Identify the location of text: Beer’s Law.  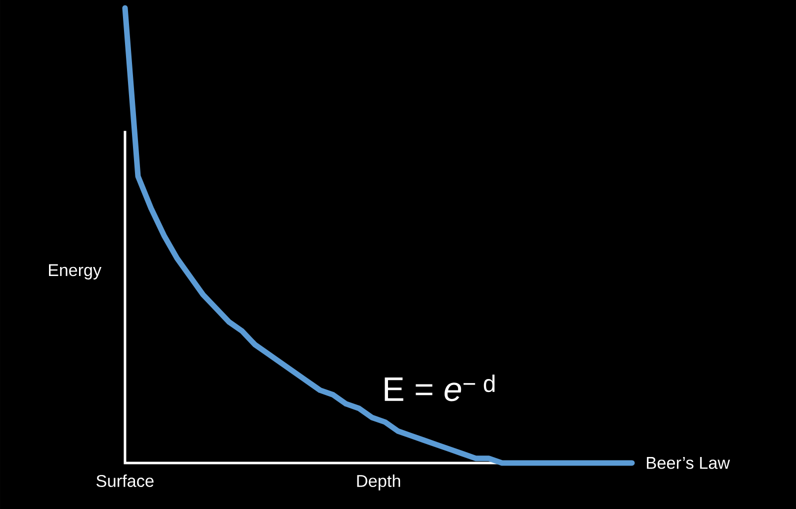
(688, 463).